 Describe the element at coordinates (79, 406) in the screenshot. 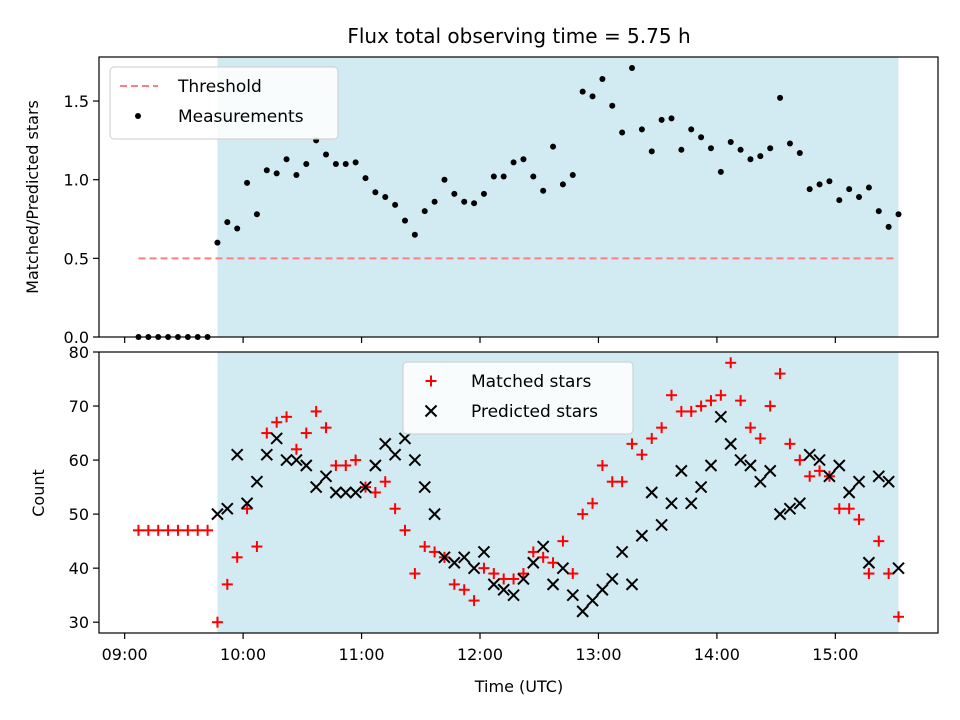

I see `bottom-y-tick-label: 70` at that location.